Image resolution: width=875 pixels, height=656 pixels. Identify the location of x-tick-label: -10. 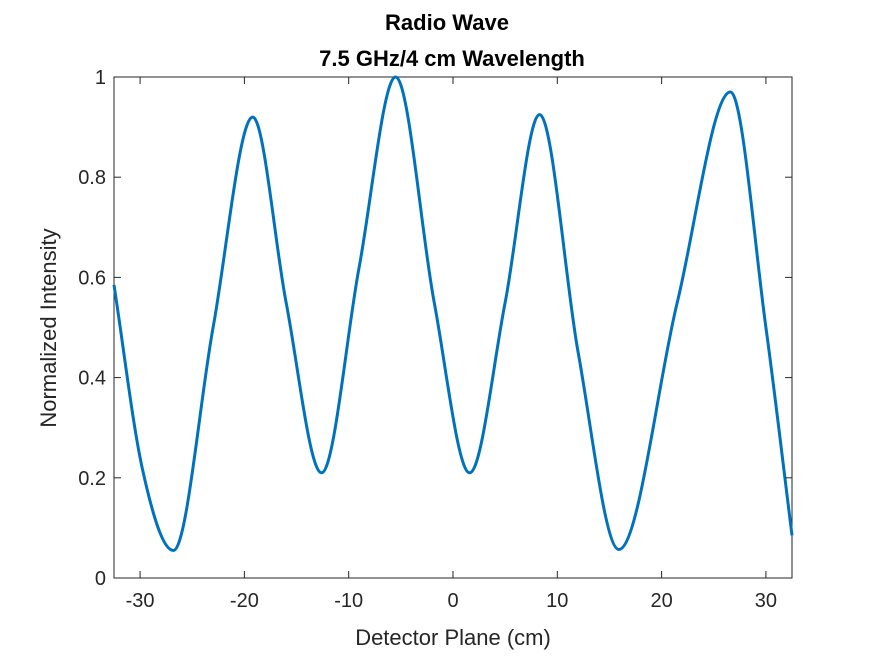
(348, 601).